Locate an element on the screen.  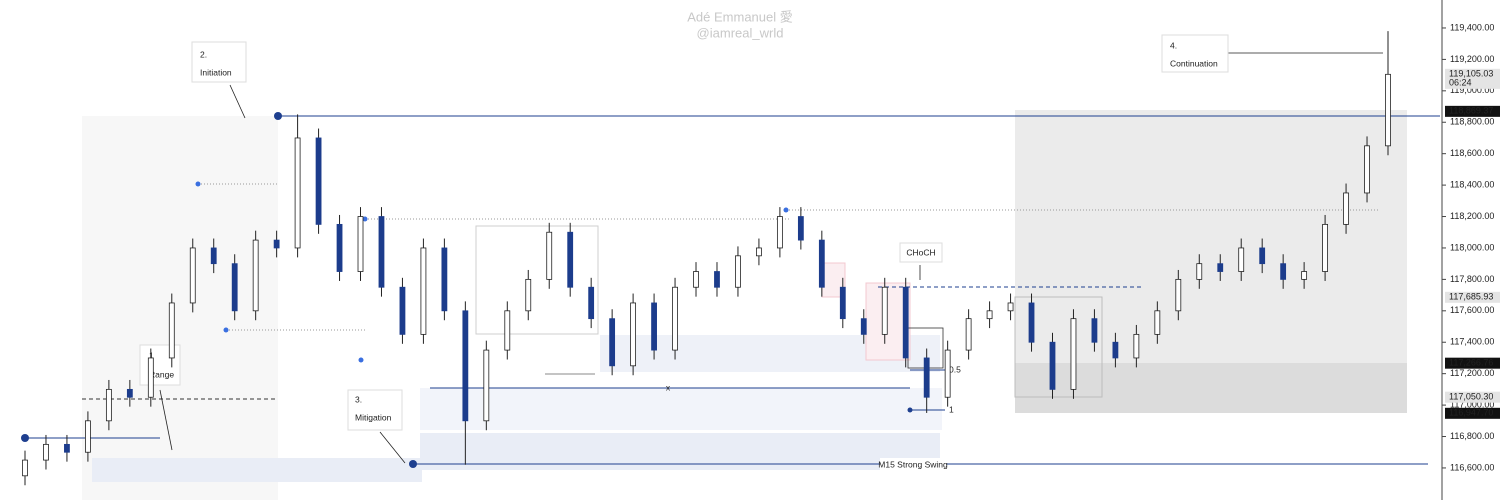
y-tick-label: 118,000.00 is located at coordinates (1472, 247).